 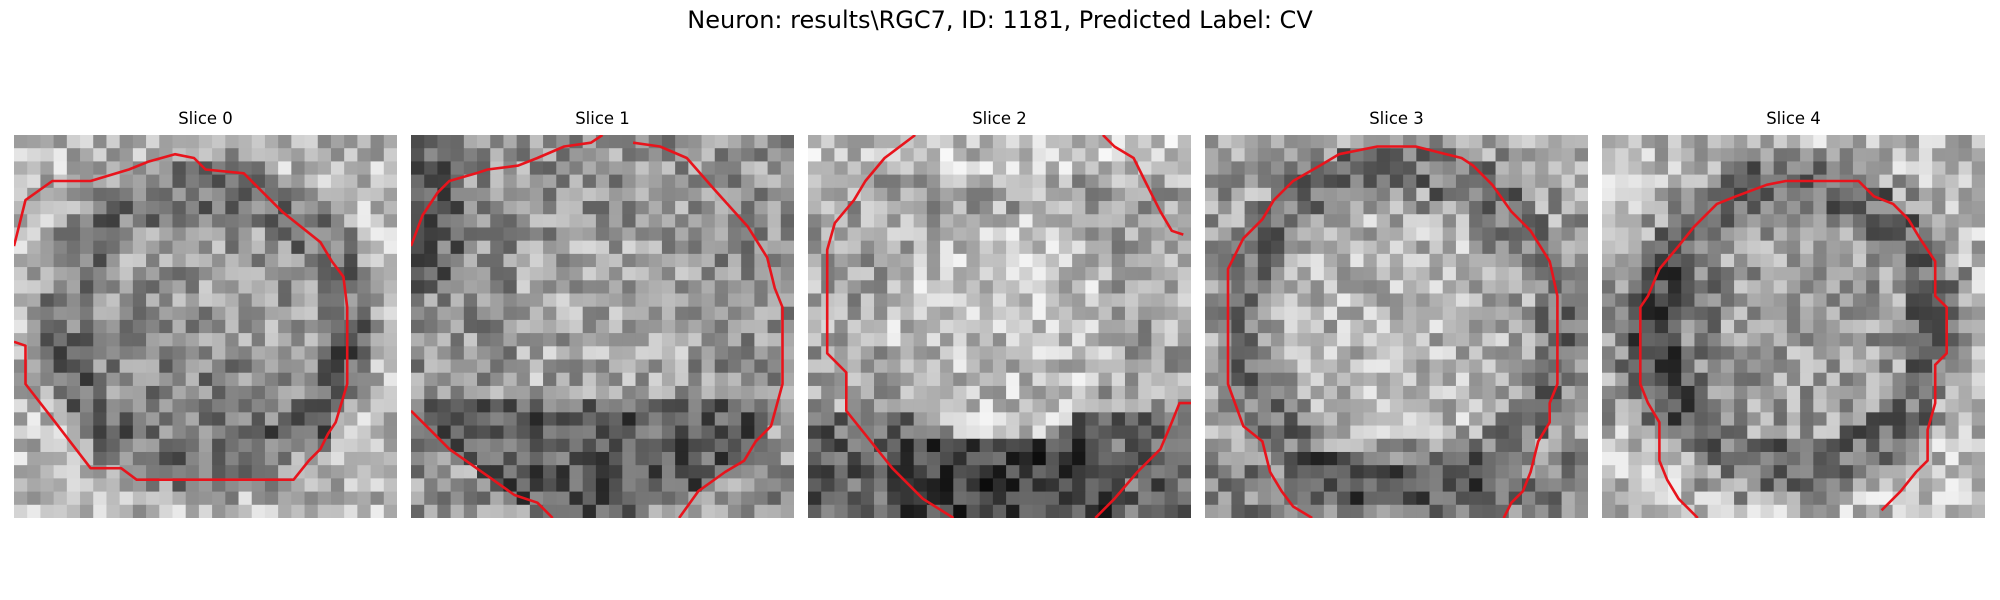 I want to click on slice-panel-3: Slice 3, so click(x=1396, y=313).